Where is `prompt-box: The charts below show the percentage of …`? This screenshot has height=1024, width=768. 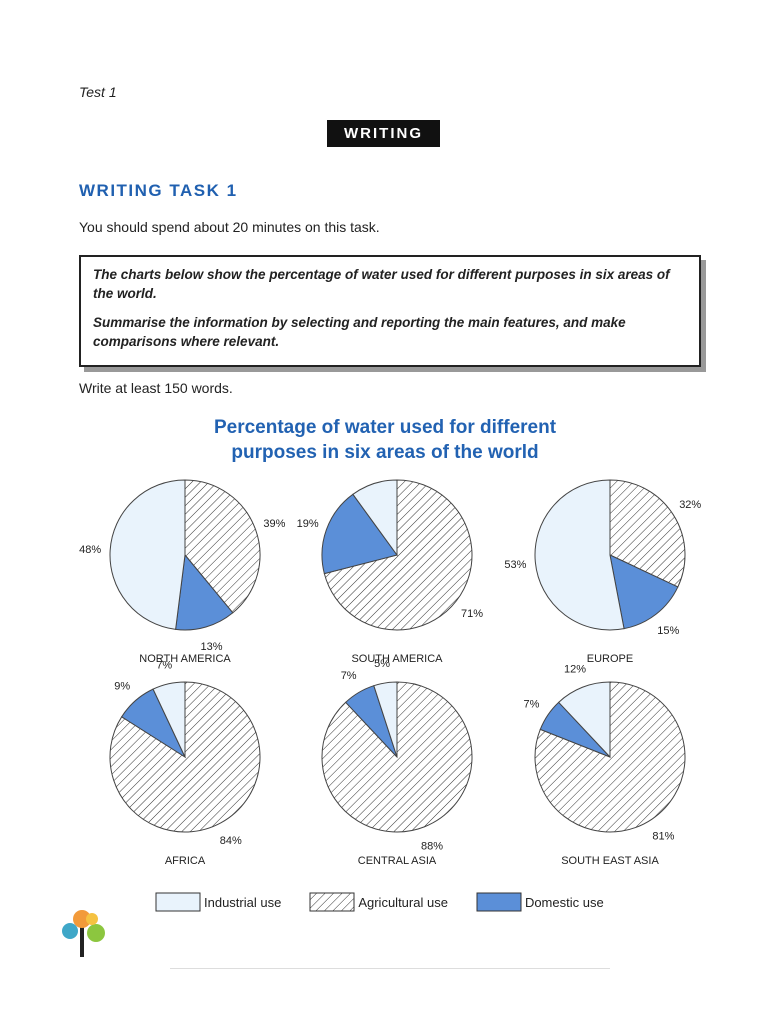 prompt-box: The charts below show the percentage of … is located at coordinates (390, 311).